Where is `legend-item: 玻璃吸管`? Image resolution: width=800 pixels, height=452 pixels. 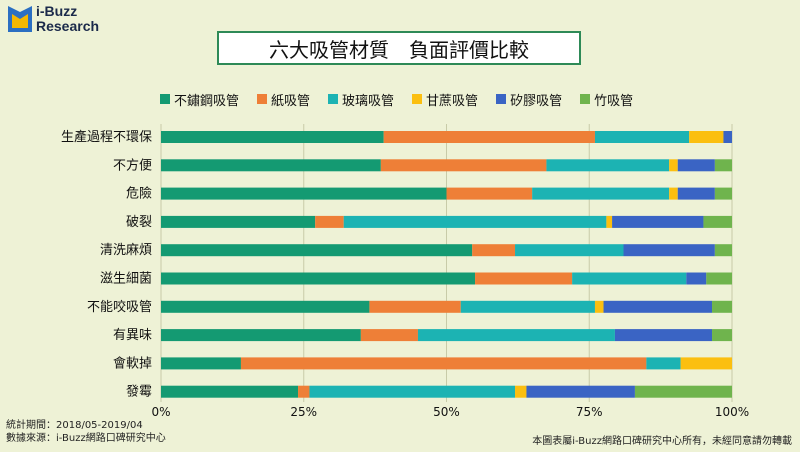 legend-item: 玻璃吸管 is located at coordinates (361, 100).